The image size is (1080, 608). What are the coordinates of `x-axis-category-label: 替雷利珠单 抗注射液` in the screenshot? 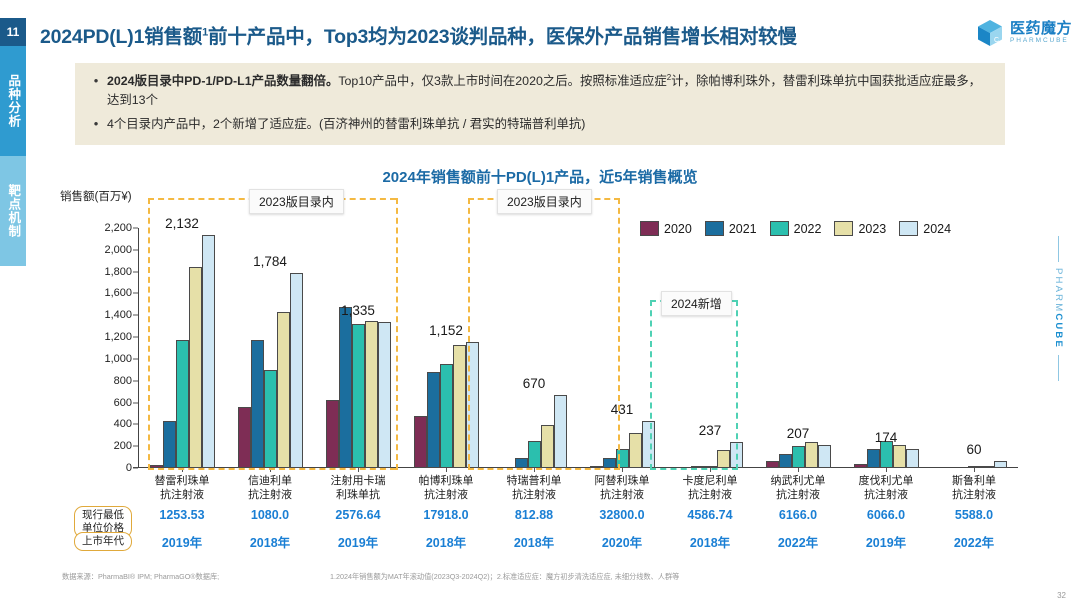 It's located at (182, 488).